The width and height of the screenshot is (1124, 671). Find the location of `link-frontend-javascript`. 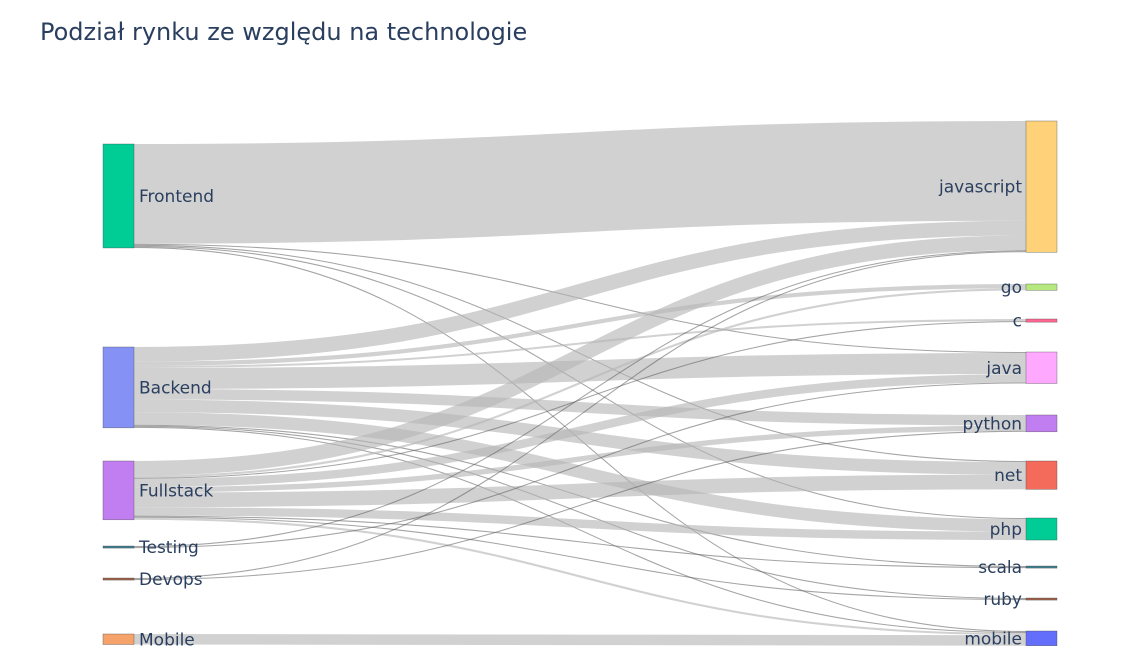

link-frontend-javascript is located at coordinates (580, 182).